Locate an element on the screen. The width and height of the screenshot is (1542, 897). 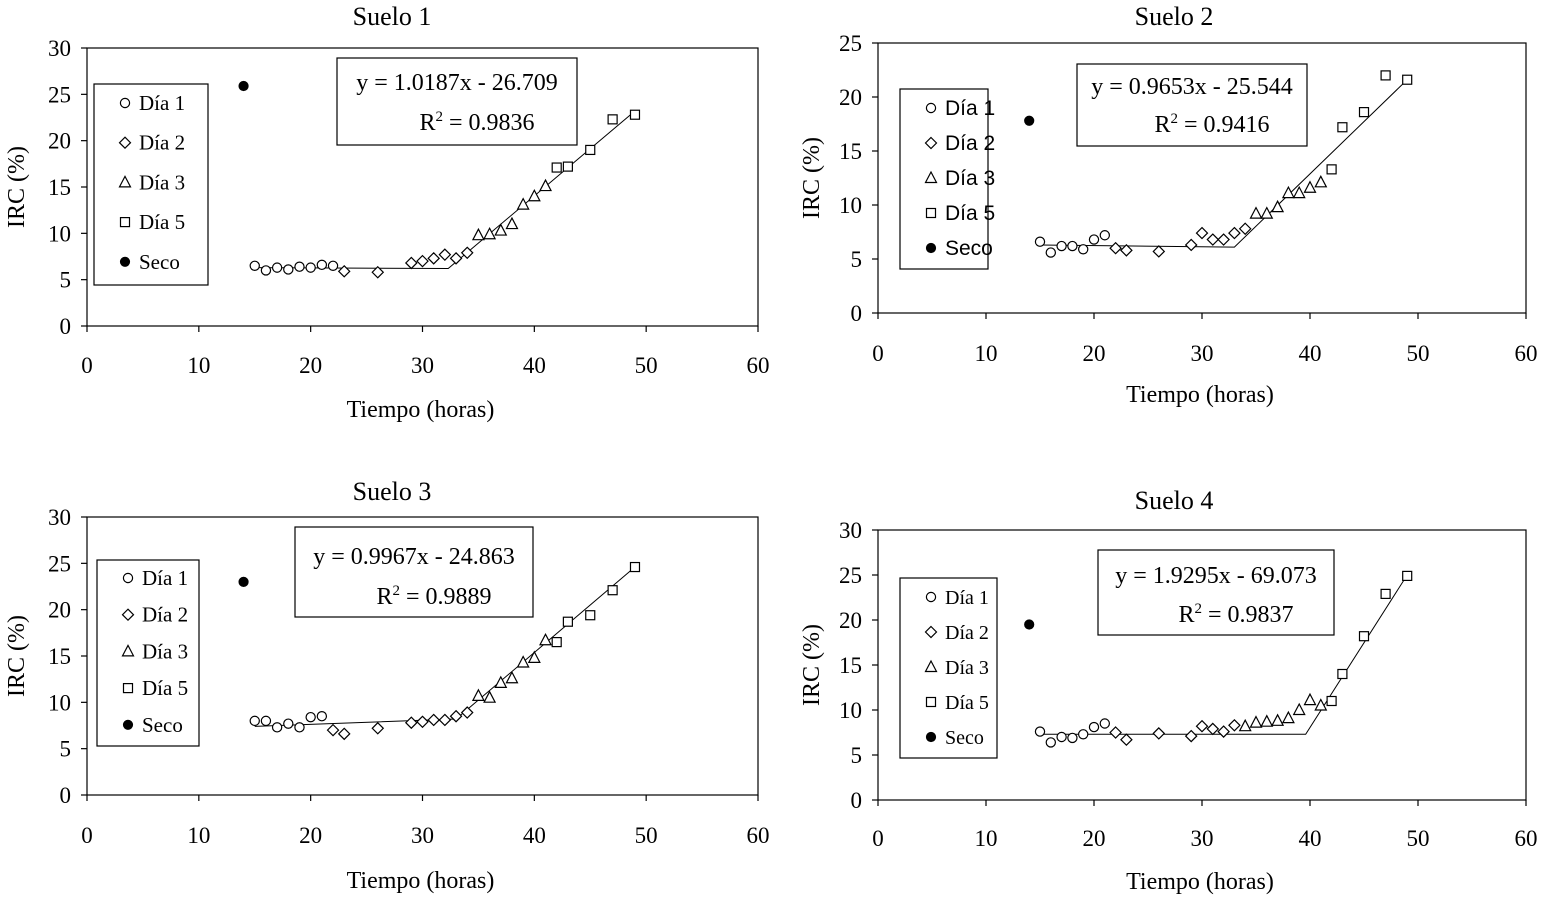
r-squared: R2 = 0.9416 is located at coordinates (1211, 124).